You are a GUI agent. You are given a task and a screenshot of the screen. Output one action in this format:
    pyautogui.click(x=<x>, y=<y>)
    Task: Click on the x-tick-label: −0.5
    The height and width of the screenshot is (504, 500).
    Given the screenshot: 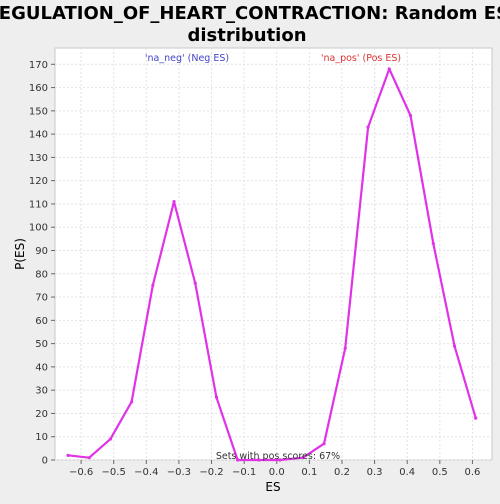 What is the action you would take?
    pyautogui.click(x=114, y=472)
    